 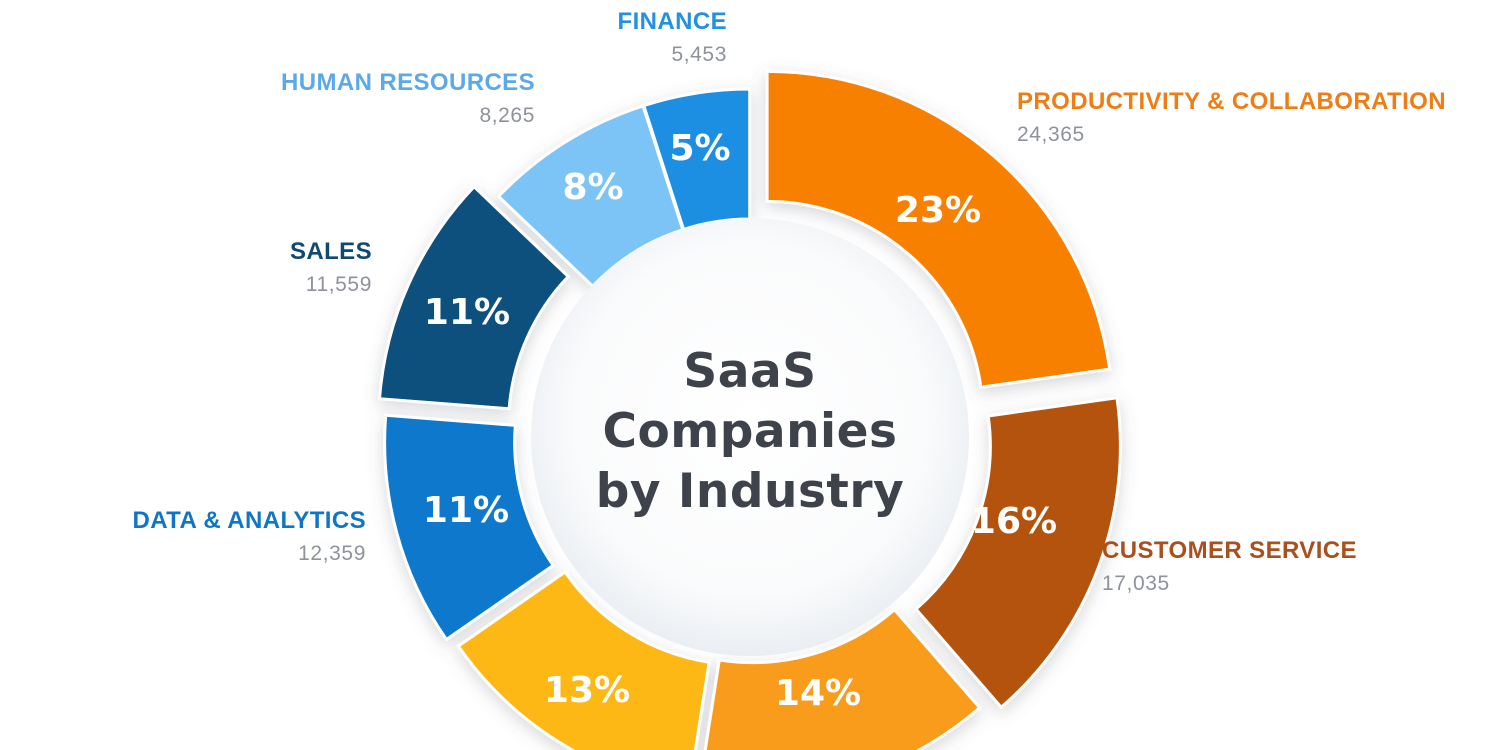 What do you see at coordinates (672, 37) in the screenshot?
I see `callout-finance: FINANCE 5,453` at bounding box center [672, 37].